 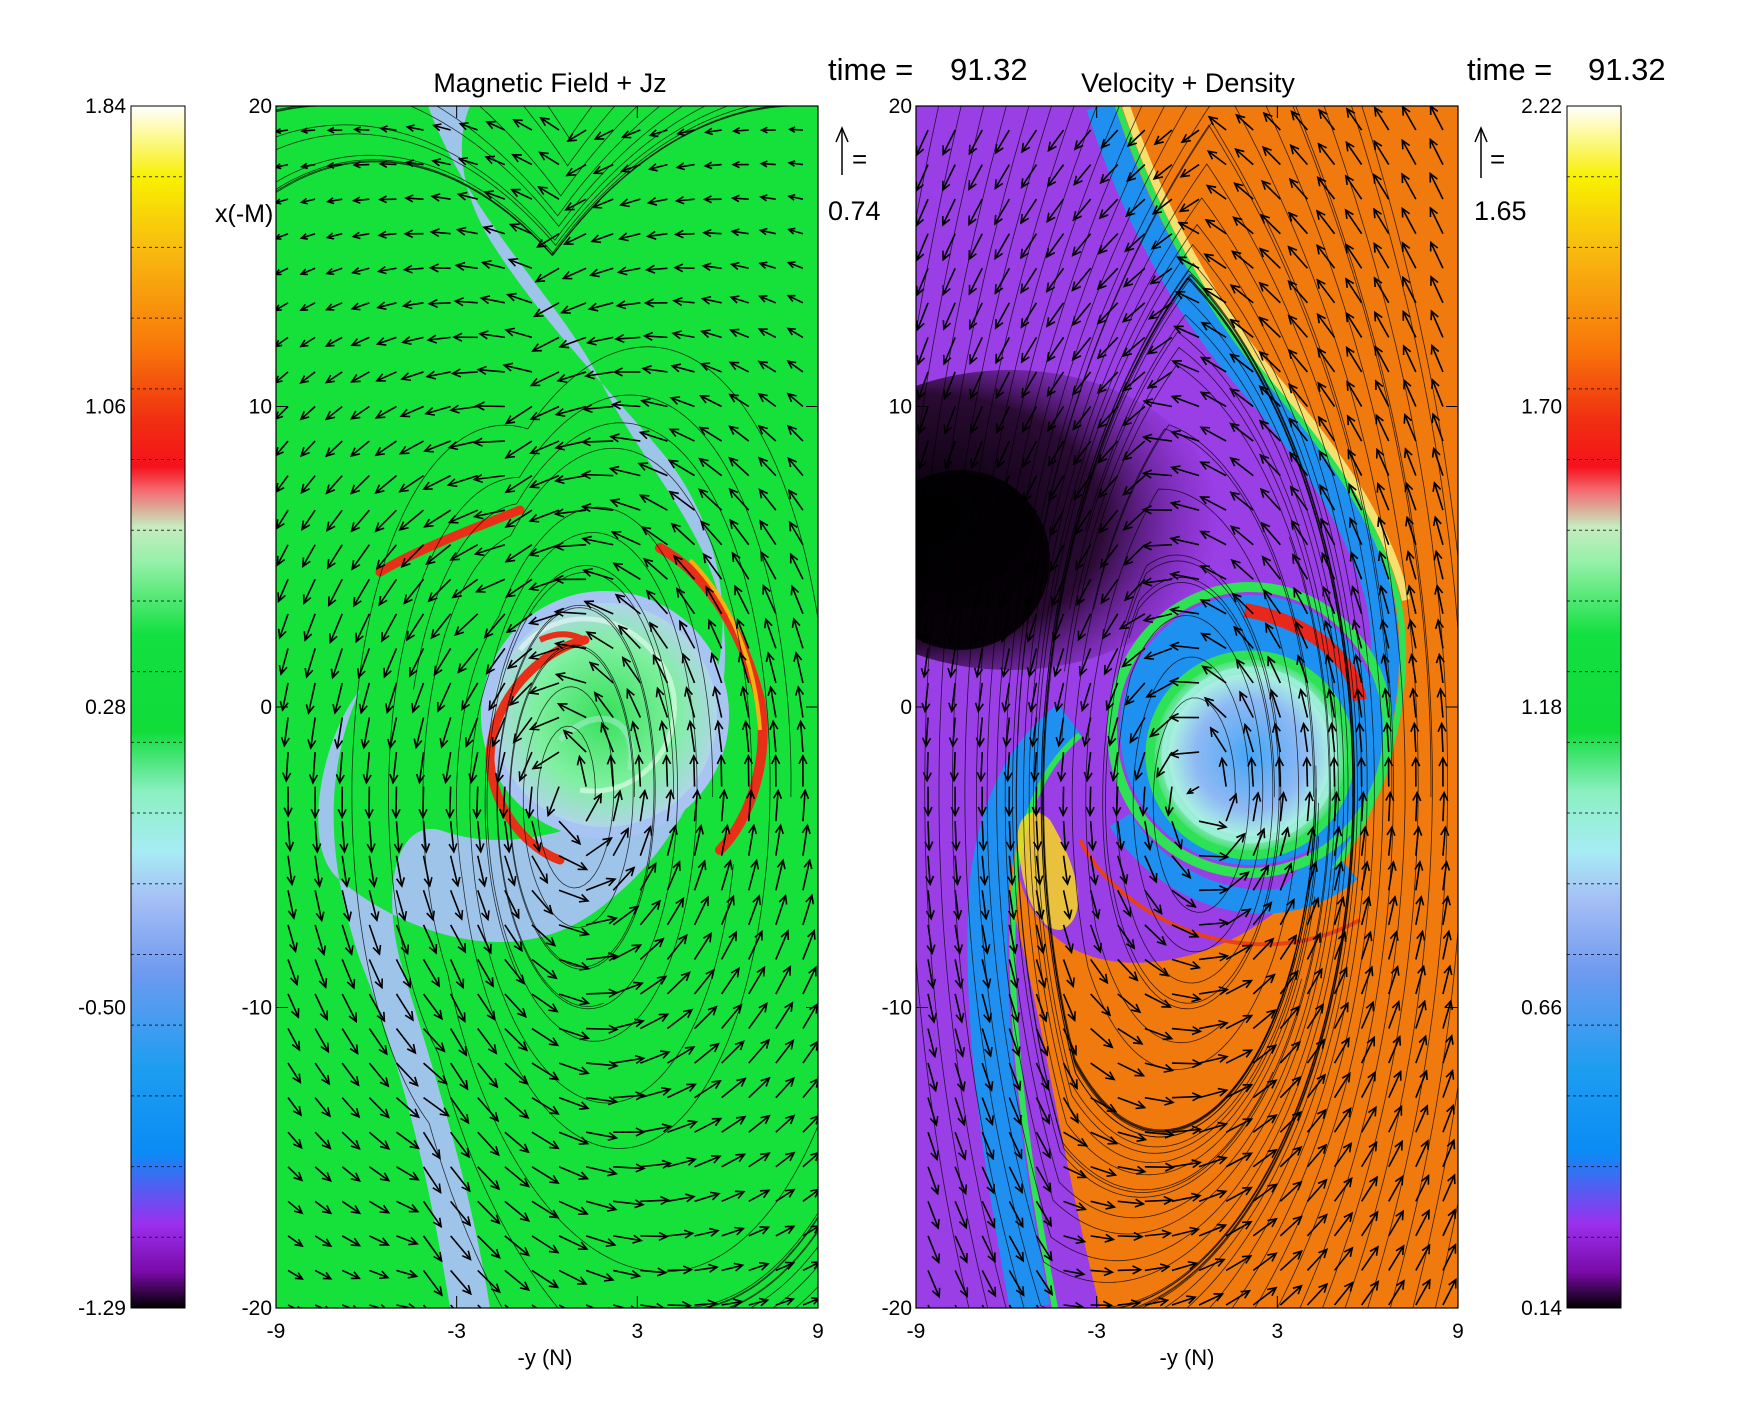 I want to click on arrow-scale-right-value: 1.65, so click(x=1500, y=211).